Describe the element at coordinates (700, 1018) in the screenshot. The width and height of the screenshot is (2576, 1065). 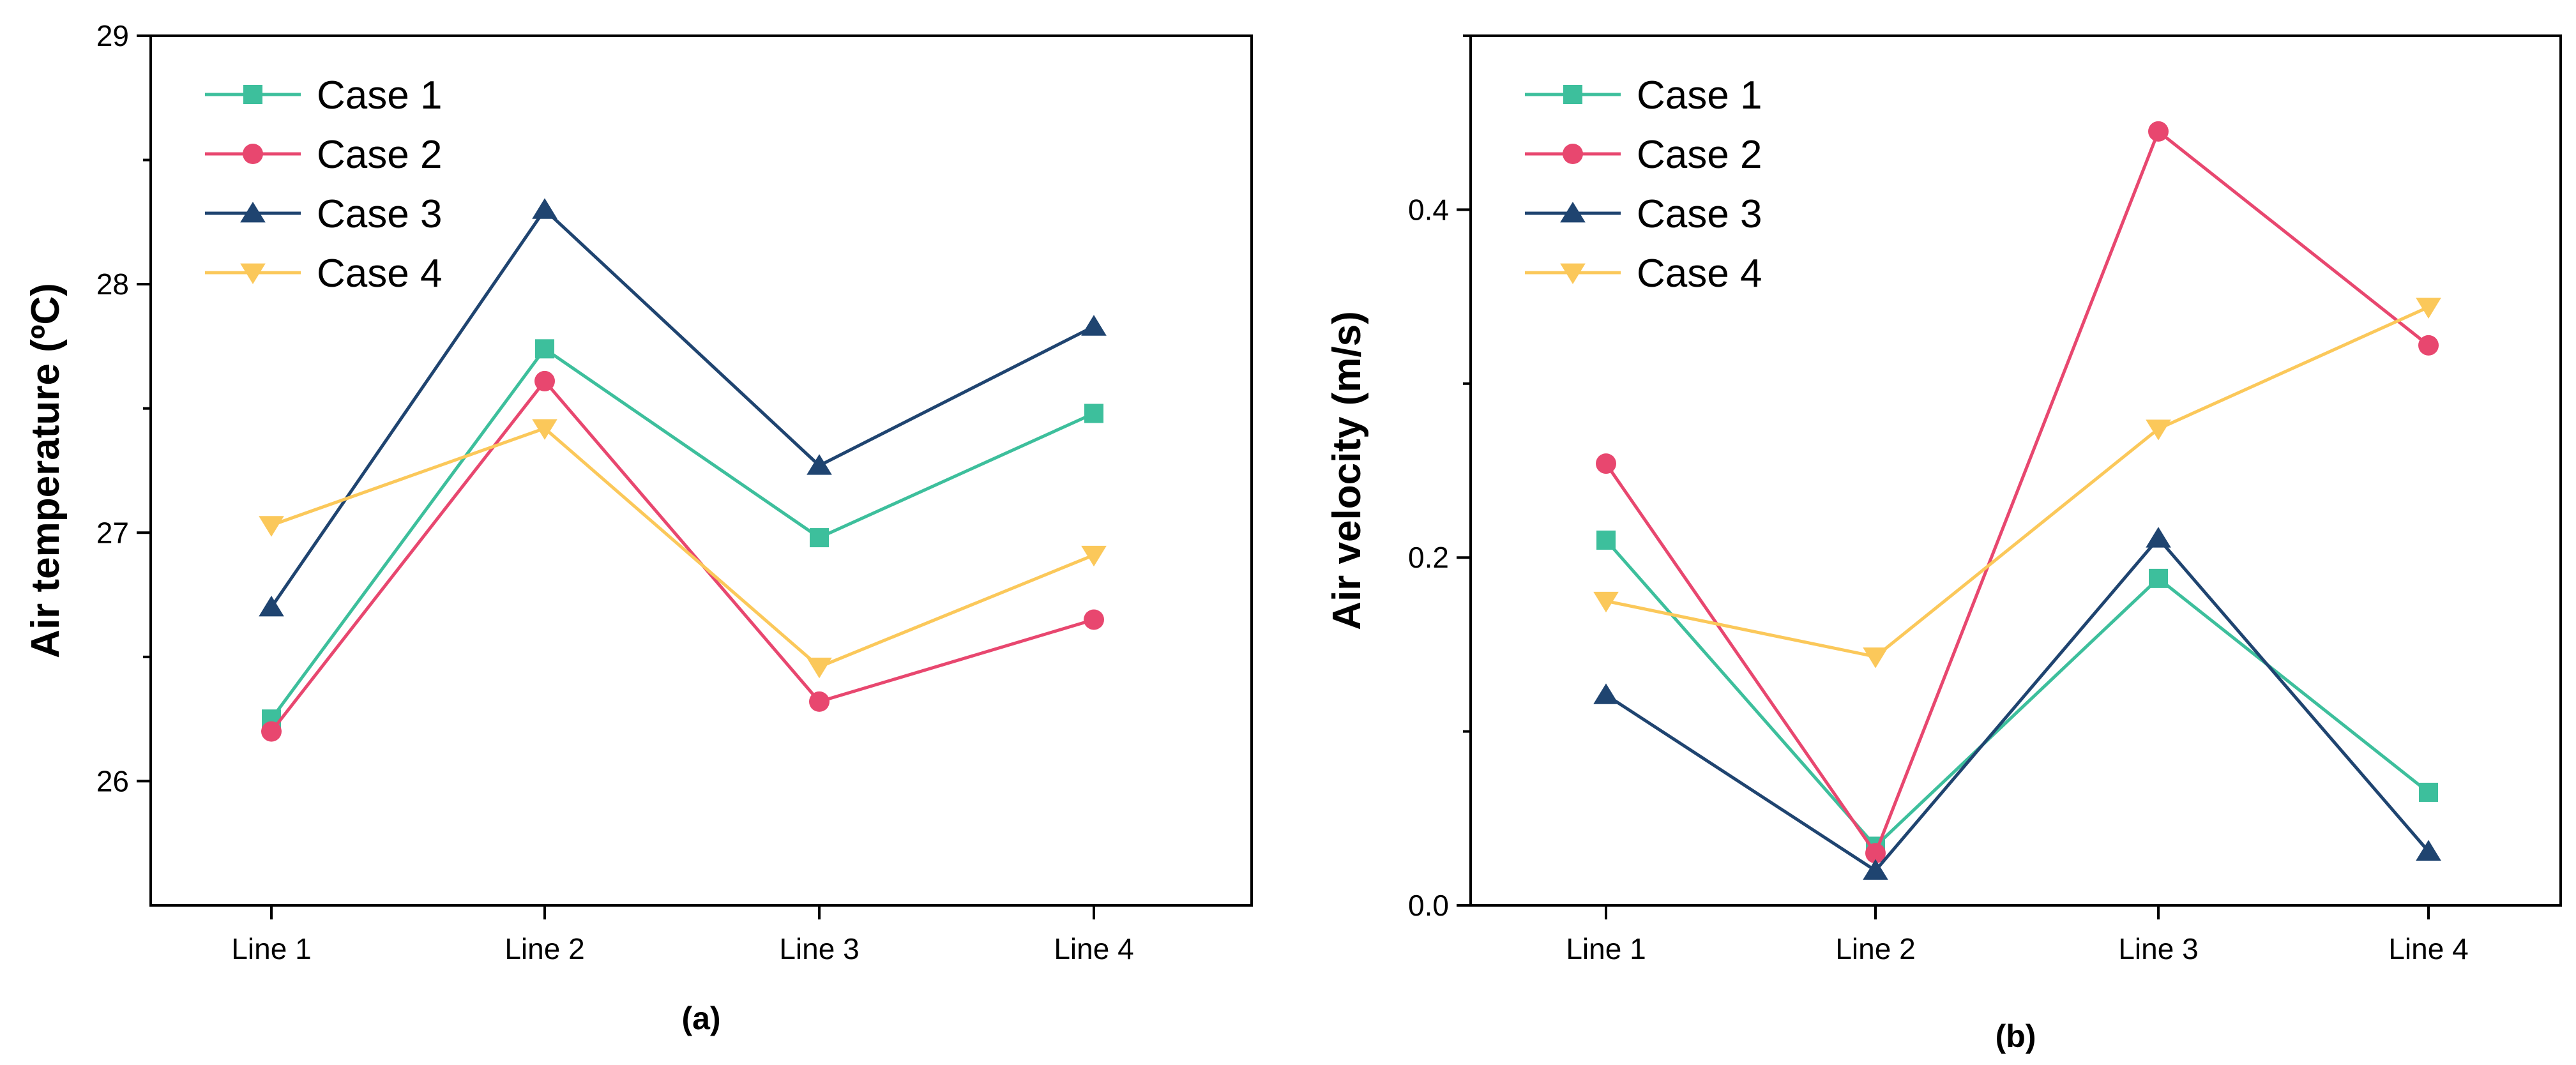
I see `panel-label: (a)` at that location.